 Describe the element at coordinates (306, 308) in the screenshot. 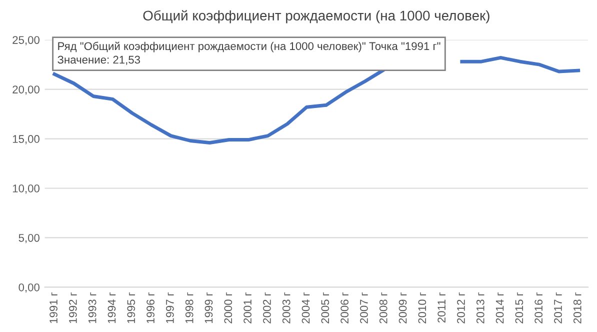

I see `x-tick-label: 2004 г` at that location.